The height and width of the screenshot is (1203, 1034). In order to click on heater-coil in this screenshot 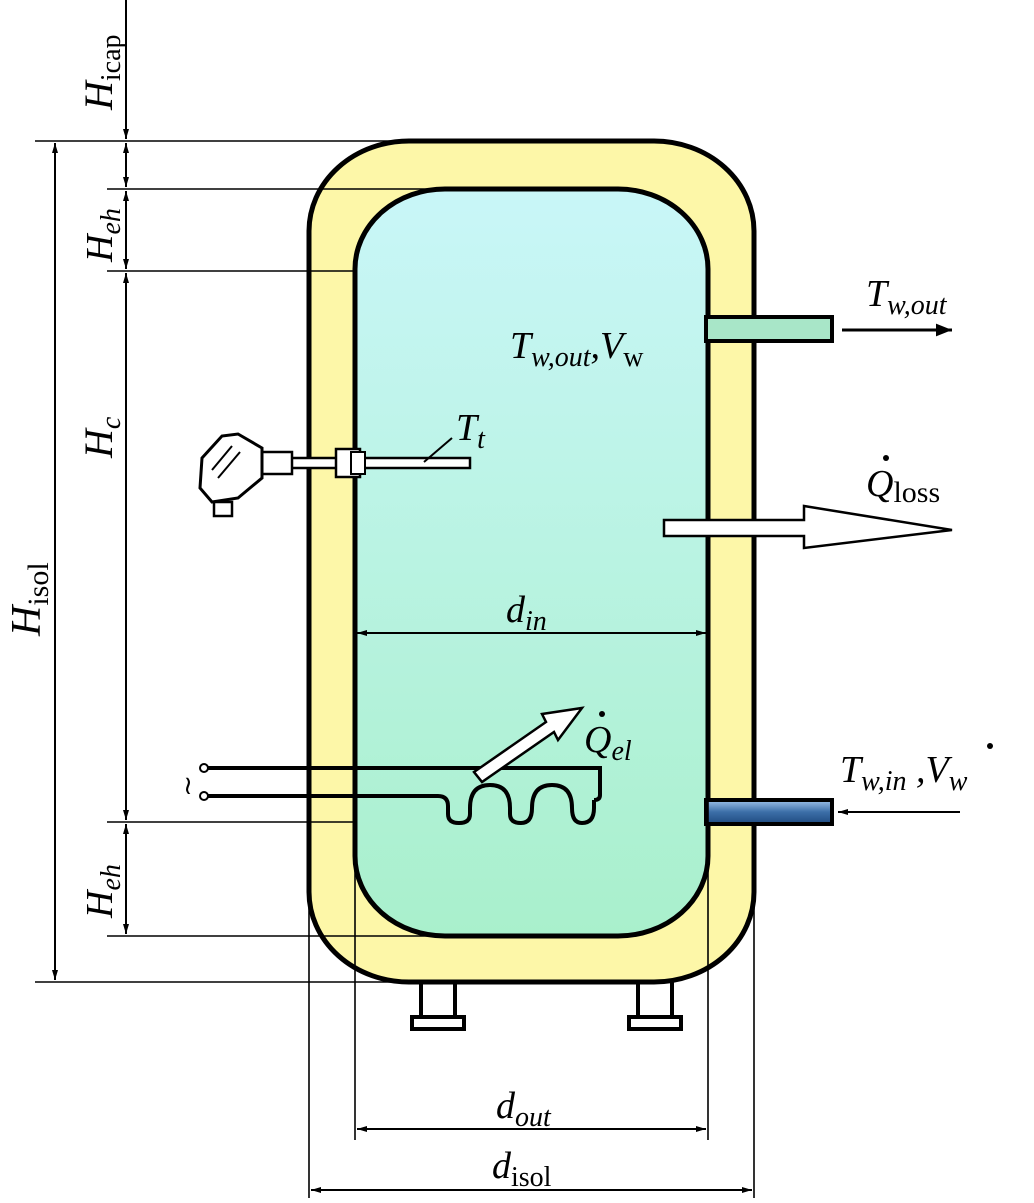, I will do `click(400, 804)`.